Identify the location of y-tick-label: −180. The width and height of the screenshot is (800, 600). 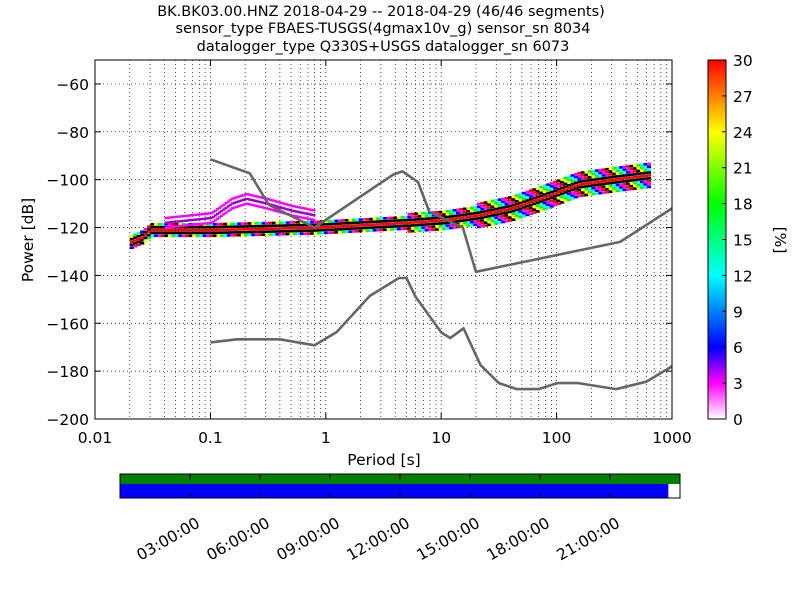
(67, 372).